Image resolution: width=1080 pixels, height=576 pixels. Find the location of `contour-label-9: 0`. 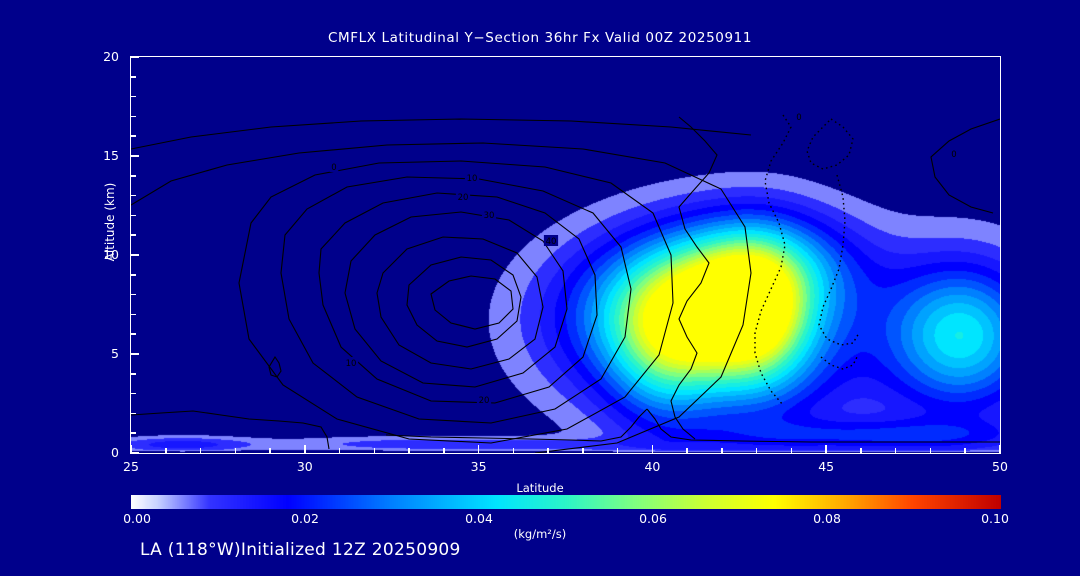

contour-label-9: 0 is located at coordinates (953, 155).